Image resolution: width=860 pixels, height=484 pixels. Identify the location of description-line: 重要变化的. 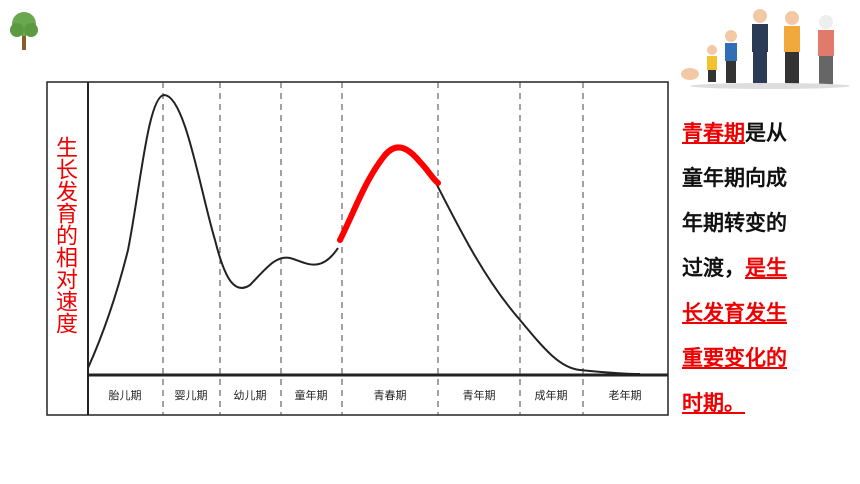
(767, 361).